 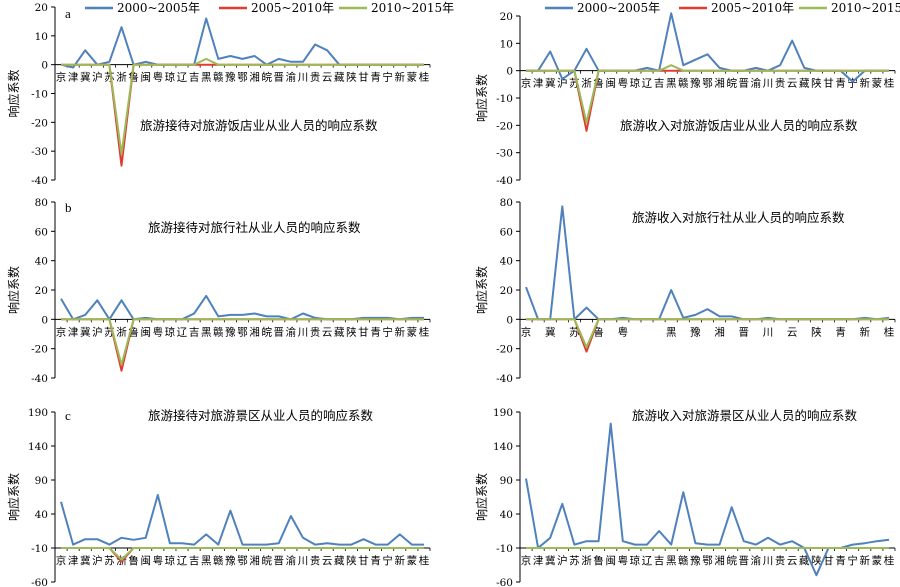 I want to click on y-tick-label: 60, so click(x=41, y=232).